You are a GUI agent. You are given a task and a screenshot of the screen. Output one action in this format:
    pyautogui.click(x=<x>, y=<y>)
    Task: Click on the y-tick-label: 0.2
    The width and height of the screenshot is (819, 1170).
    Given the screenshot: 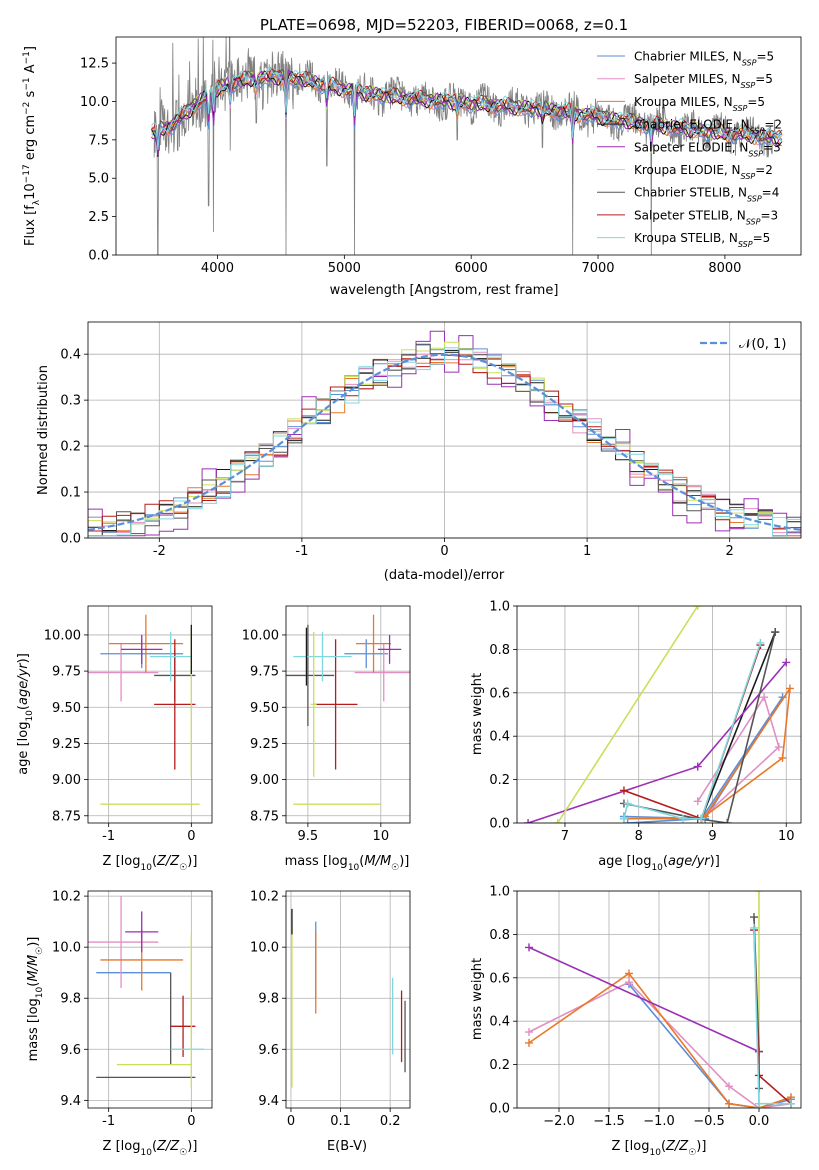 What is the action you would take?
    pyautogui.click(x=70, y=447)
    